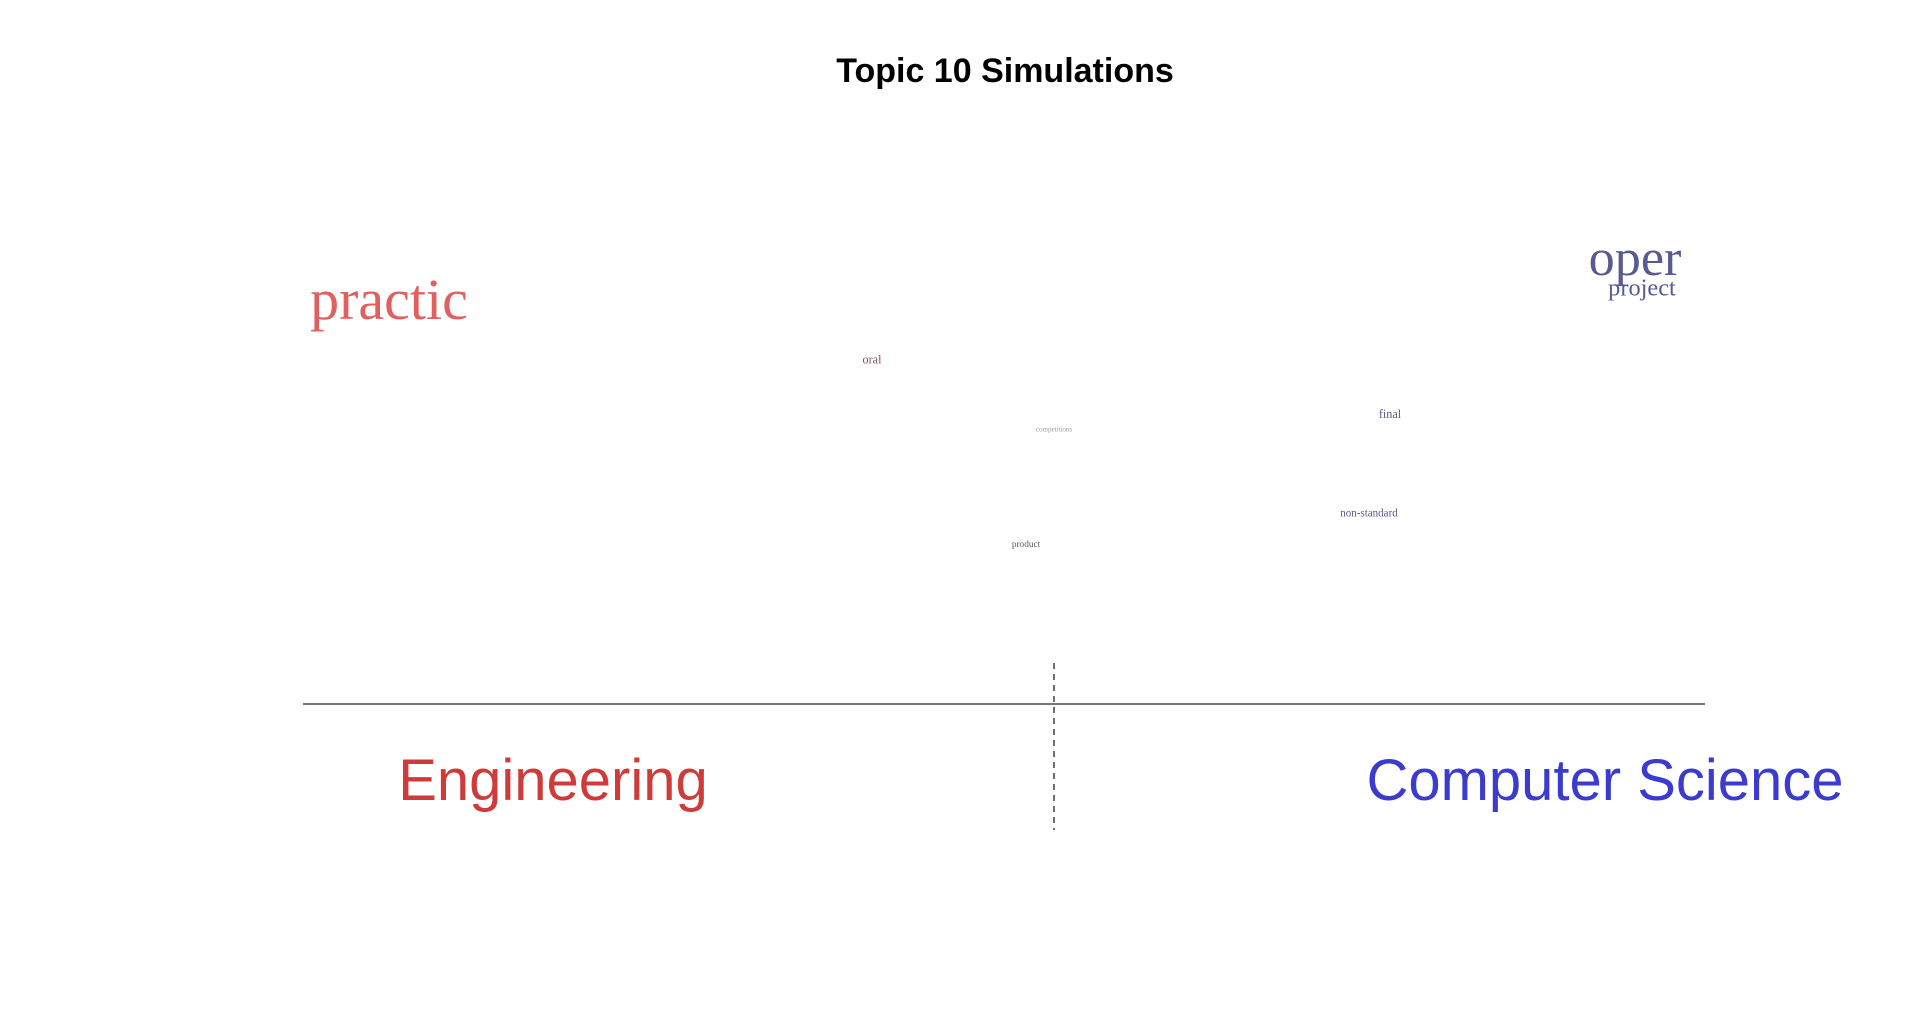 This screenshot has width=1920, height=1018. Describe the element at coordinates (389, 299) in the screenshot. I see `word-practic: practic` at that location.